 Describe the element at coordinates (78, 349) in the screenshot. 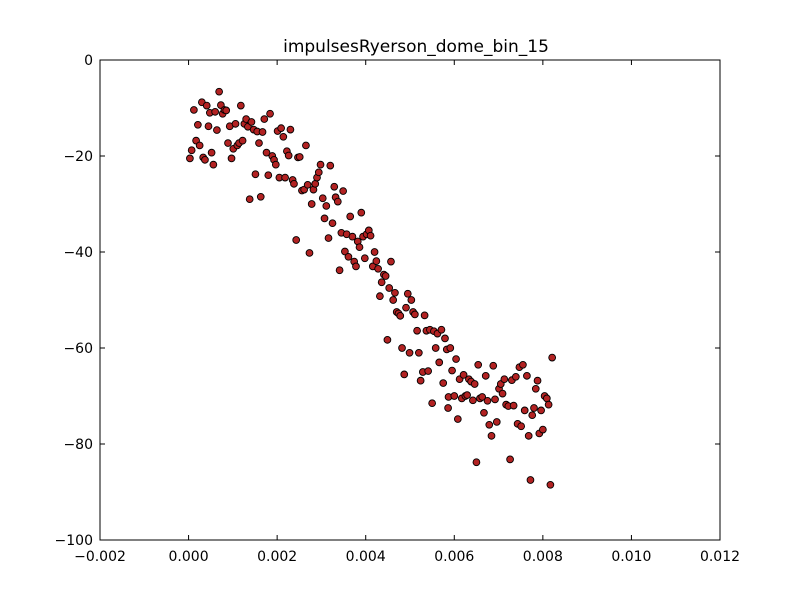

I see `y-tick-label: −60` at that location.